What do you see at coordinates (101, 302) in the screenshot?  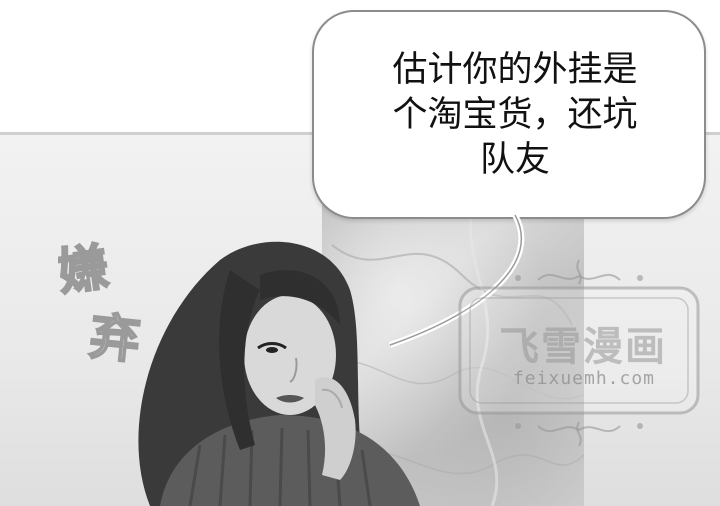 I see `sound-effect-text: 嫌 弃` at bounding box center [101, 302].